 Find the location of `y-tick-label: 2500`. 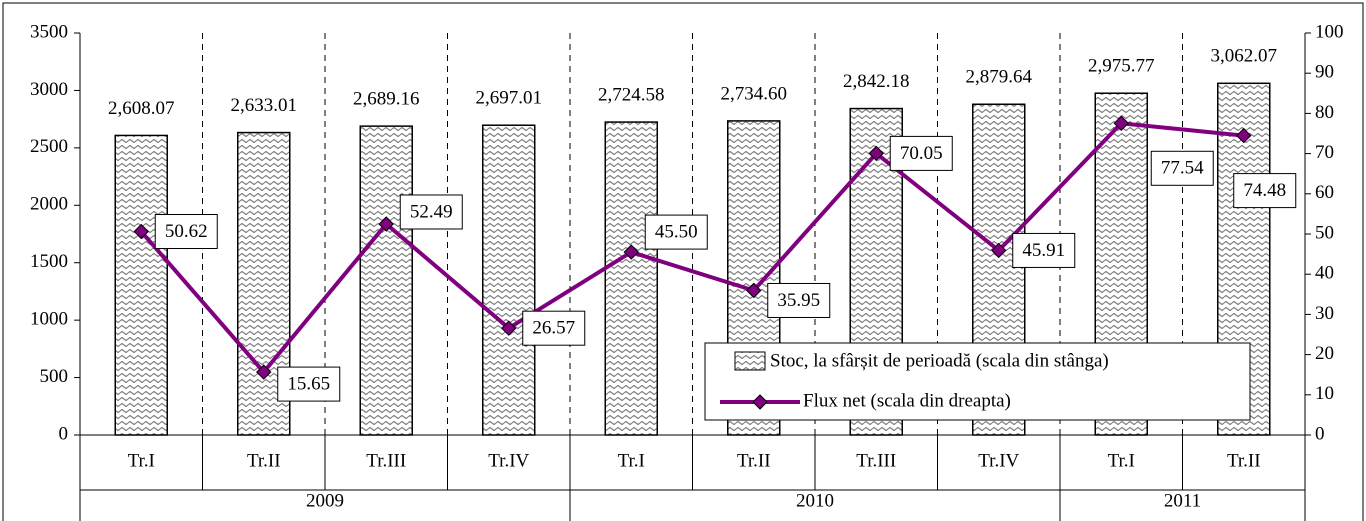

y-tick-label: 2500 is located at coordinates (49, 146).